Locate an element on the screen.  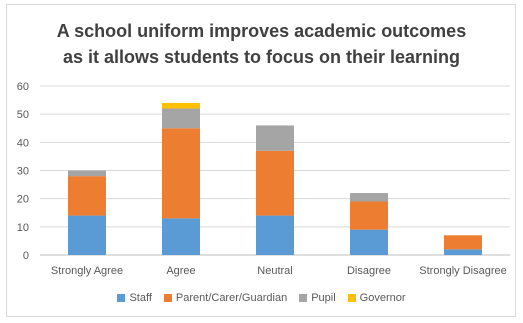
y-tick-label: 20 is located at coordinates (23, 200).